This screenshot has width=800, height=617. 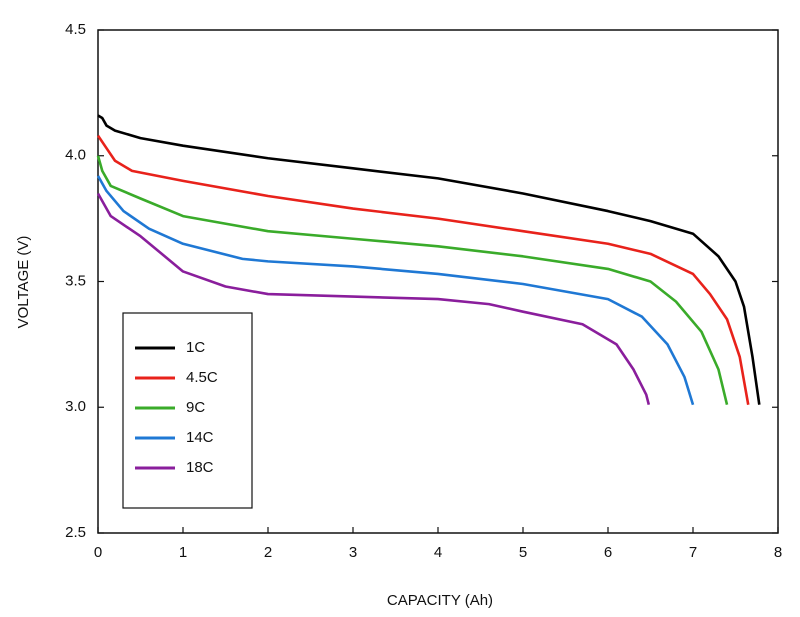 I want to click on x-tick-label: 6, so click(x=608, y=552).